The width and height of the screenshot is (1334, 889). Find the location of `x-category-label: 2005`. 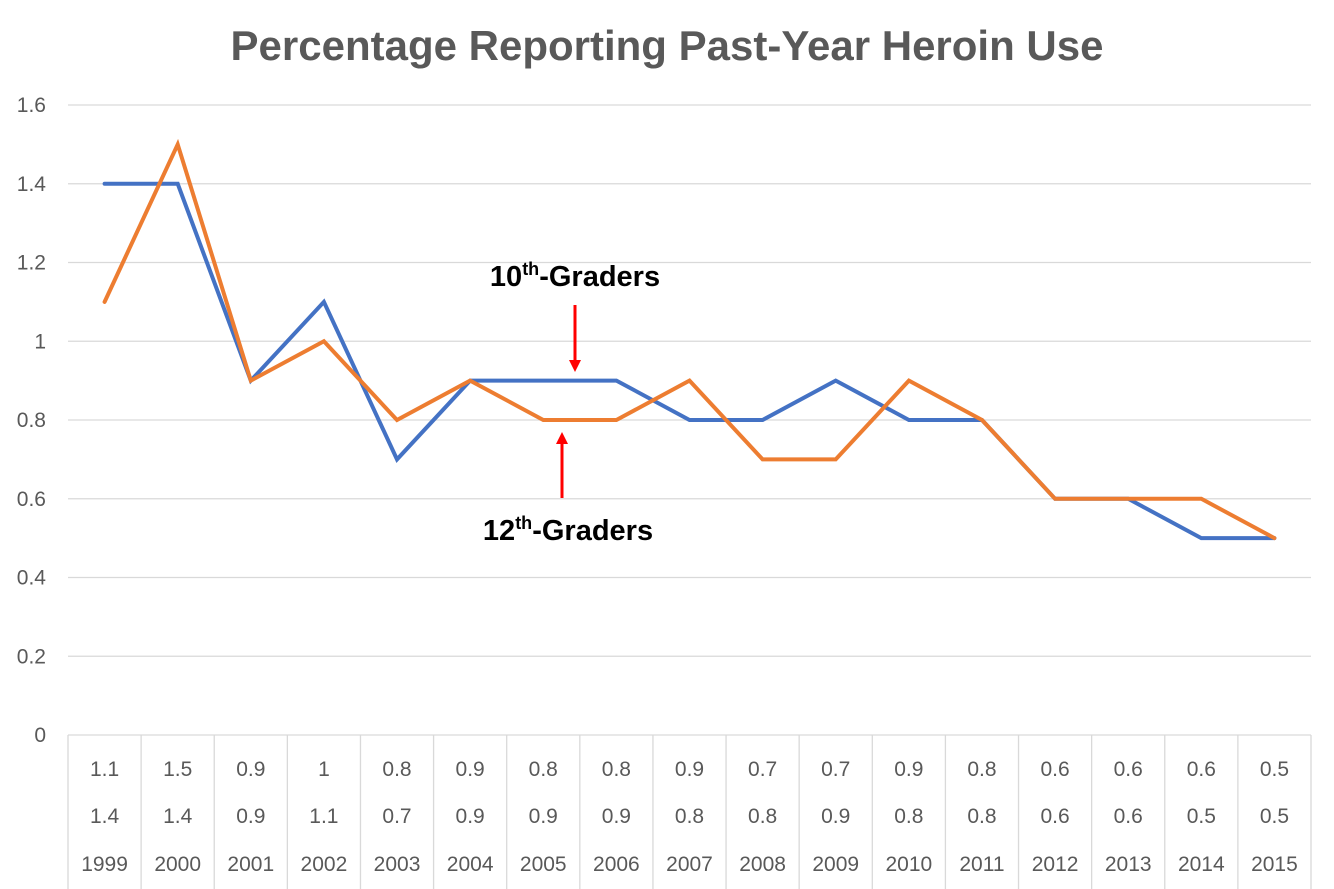

x-category-label: 2005 is located at coordinates (543, 864).